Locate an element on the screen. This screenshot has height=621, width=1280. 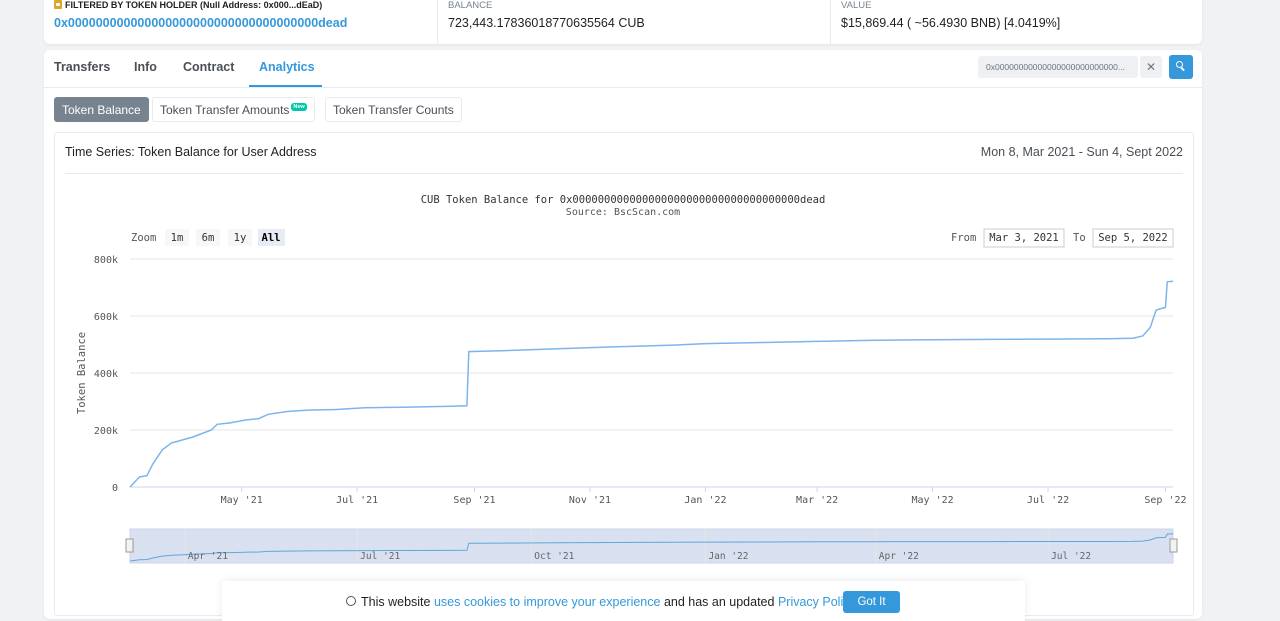
clear-search-button: ✕ is located at coordinates (1151, 67).